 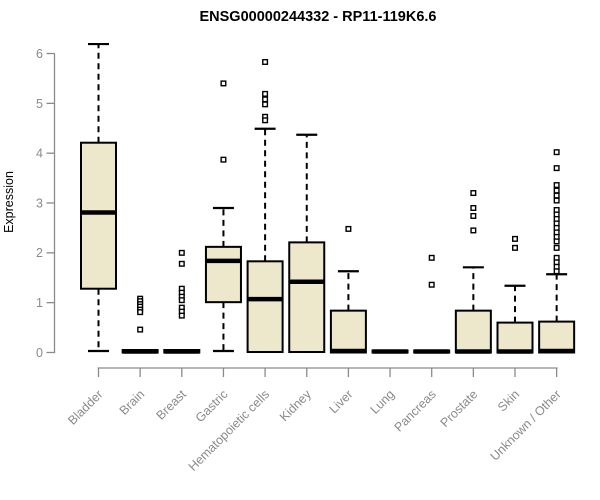 What do you see at coordinates (317, 17) in the screenshot?
I see `chart-title: ENSG00000244332 - RP11-119K6.6` at bounding box center [317, 17].